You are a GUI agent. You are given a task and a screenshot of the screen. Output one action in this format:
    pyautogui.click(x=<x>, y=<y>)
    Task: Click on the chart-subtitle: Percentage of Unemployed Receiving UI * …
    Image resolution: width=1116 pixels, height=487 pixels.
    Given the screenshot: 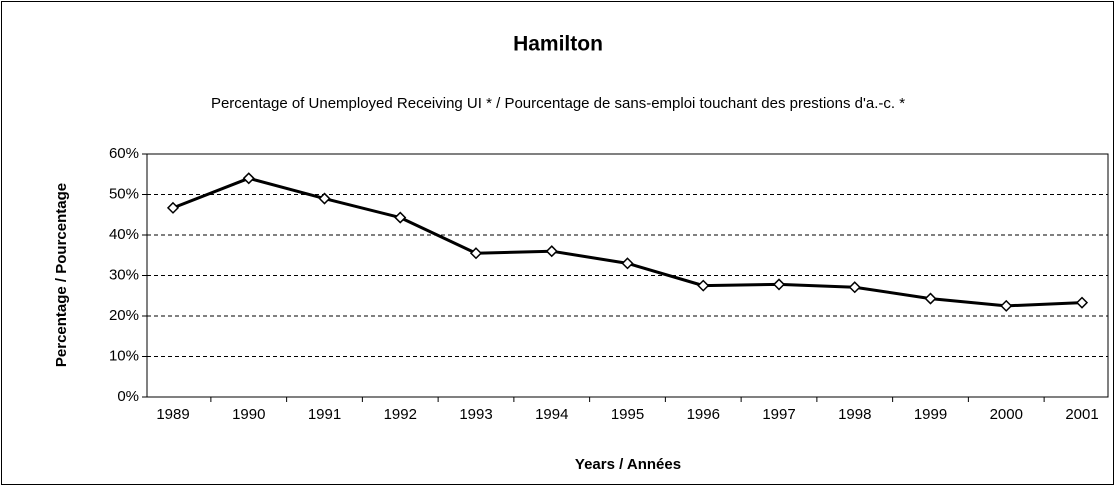 What is the action you would take?
    pyautogui.click(x=558, y=103)
    